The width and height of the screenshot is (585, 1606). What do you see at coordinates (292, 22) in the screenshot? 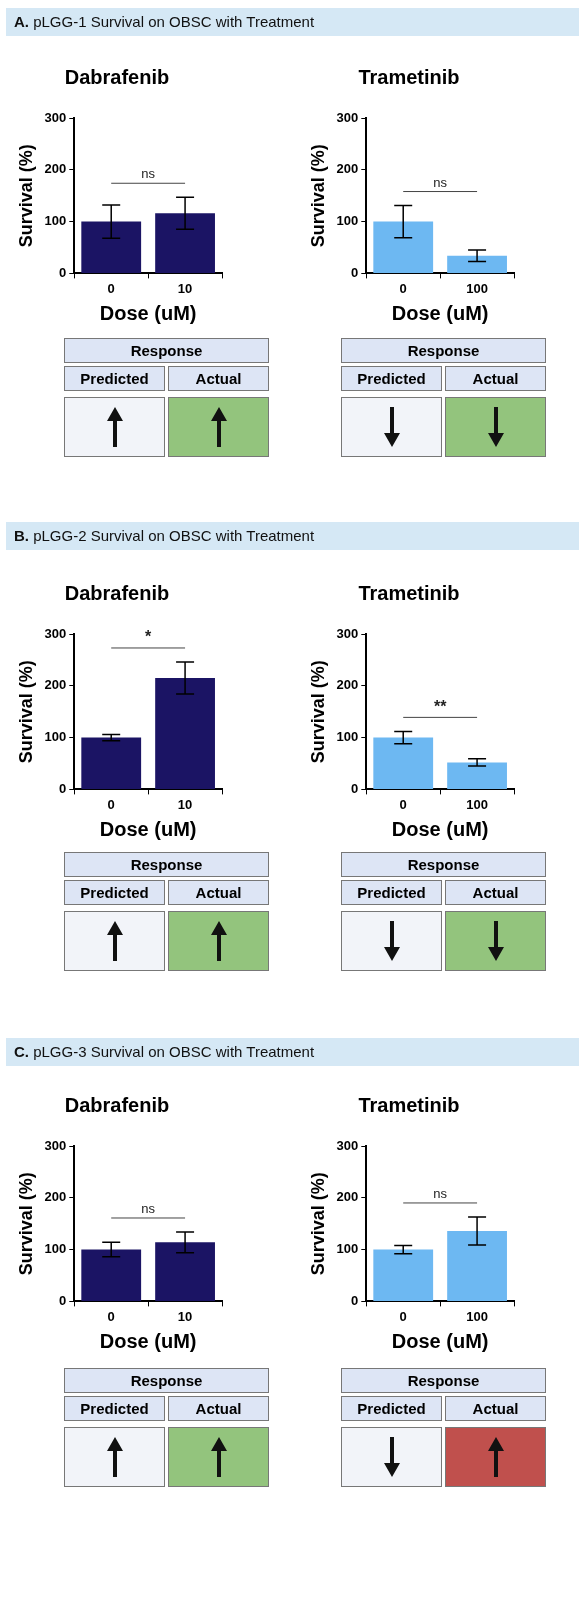
I see `text: A. pLGG-1 Survival on OBSC with Treatment` at bounding box center [292, 22].